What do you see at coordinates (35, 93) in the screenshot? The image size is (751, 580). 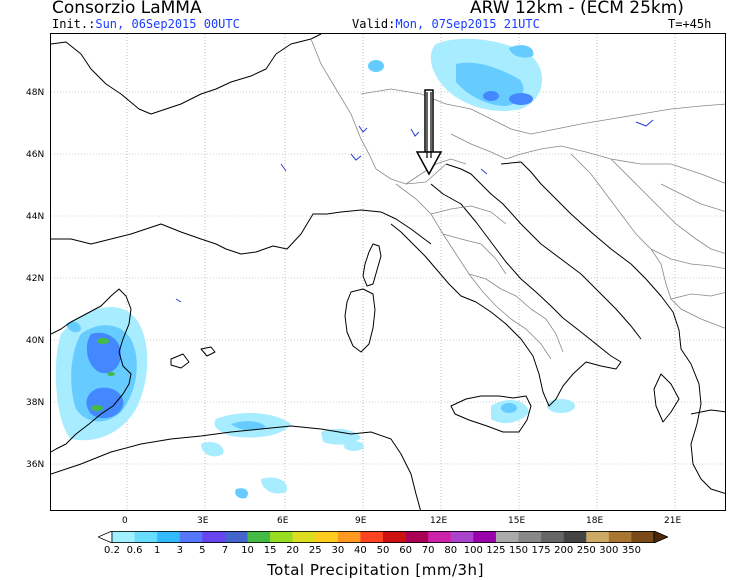 I see `lat-label: 48N` at bounding box center [35, 93].